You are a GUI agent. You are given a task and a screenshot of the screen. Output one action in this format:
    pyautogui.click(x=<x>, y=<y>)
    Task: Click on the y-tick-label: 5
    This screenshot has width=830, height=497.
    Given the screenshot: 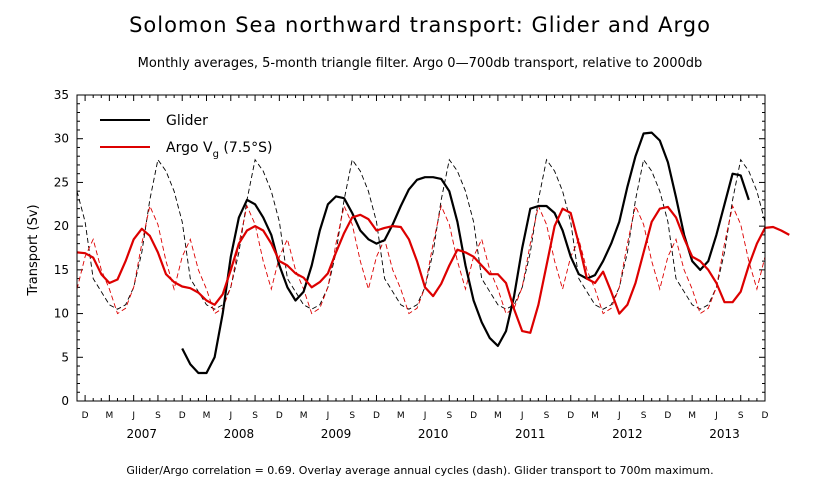 What is the action you would take?
    pyautogui.click(x=65, y=357)
    